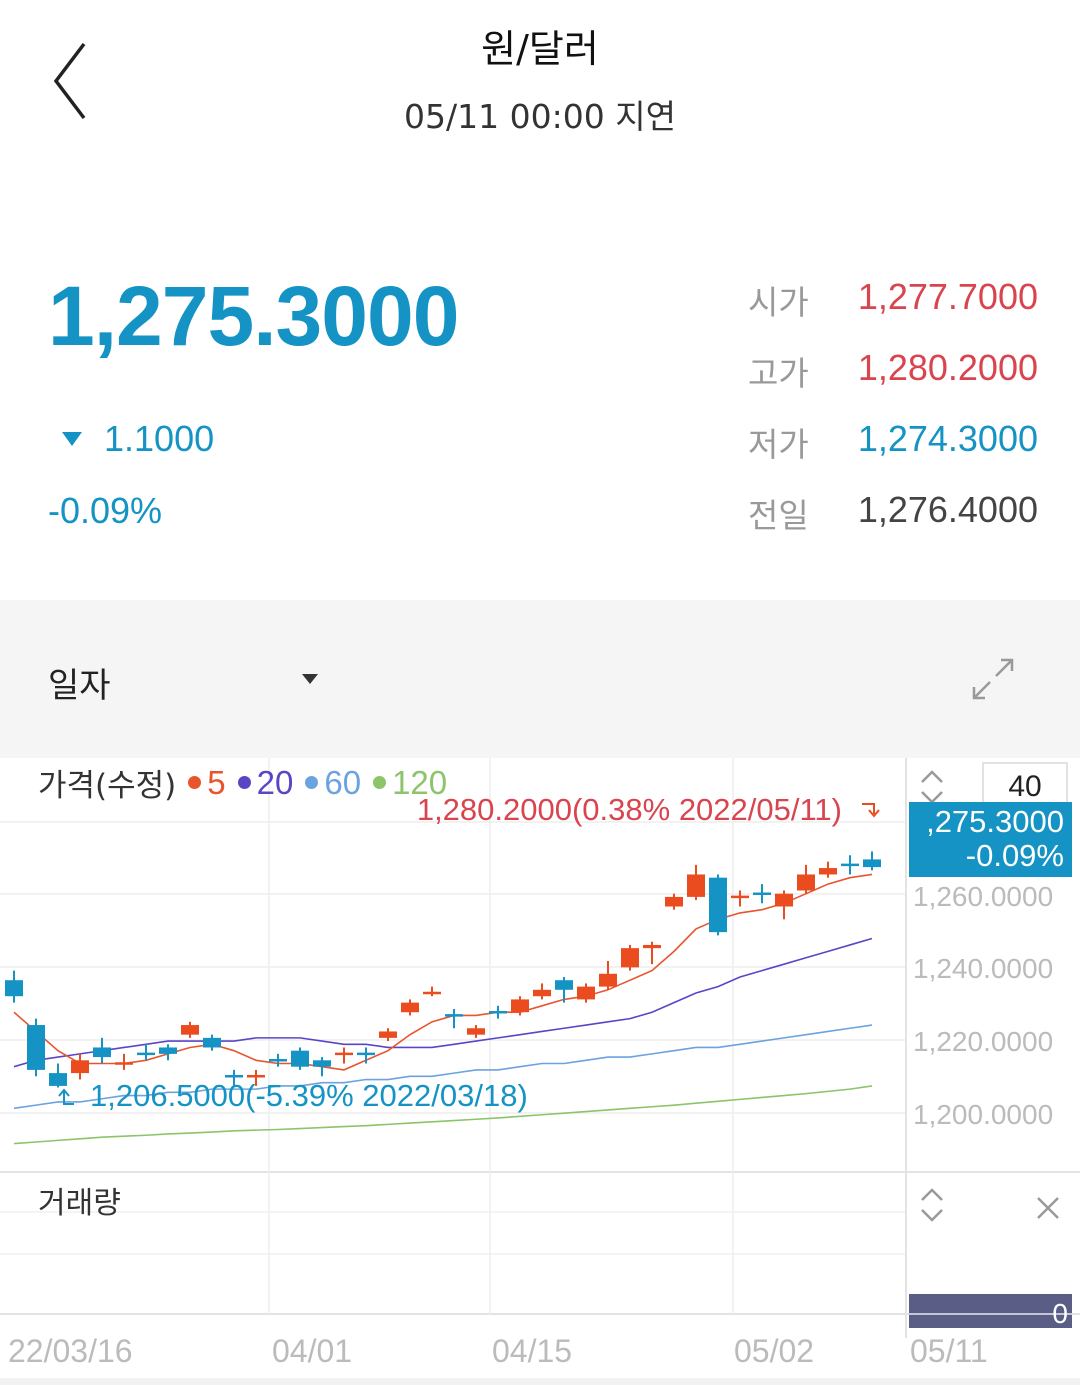  What do you see at coordinates (310, 679) in the screenshot?
I see `caret-down-icon` at bounding box center [310, 679].